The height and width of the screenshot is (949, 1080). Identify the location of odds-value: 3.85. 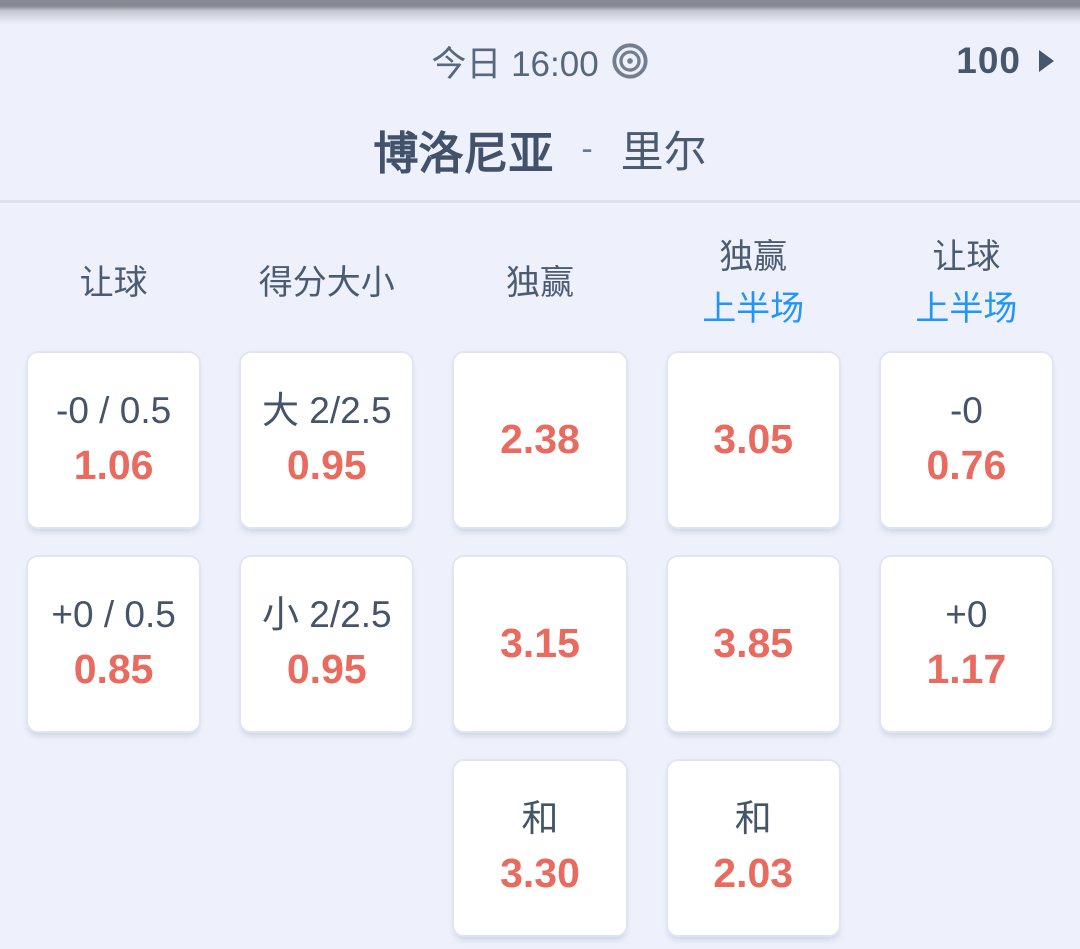
(753, 643).